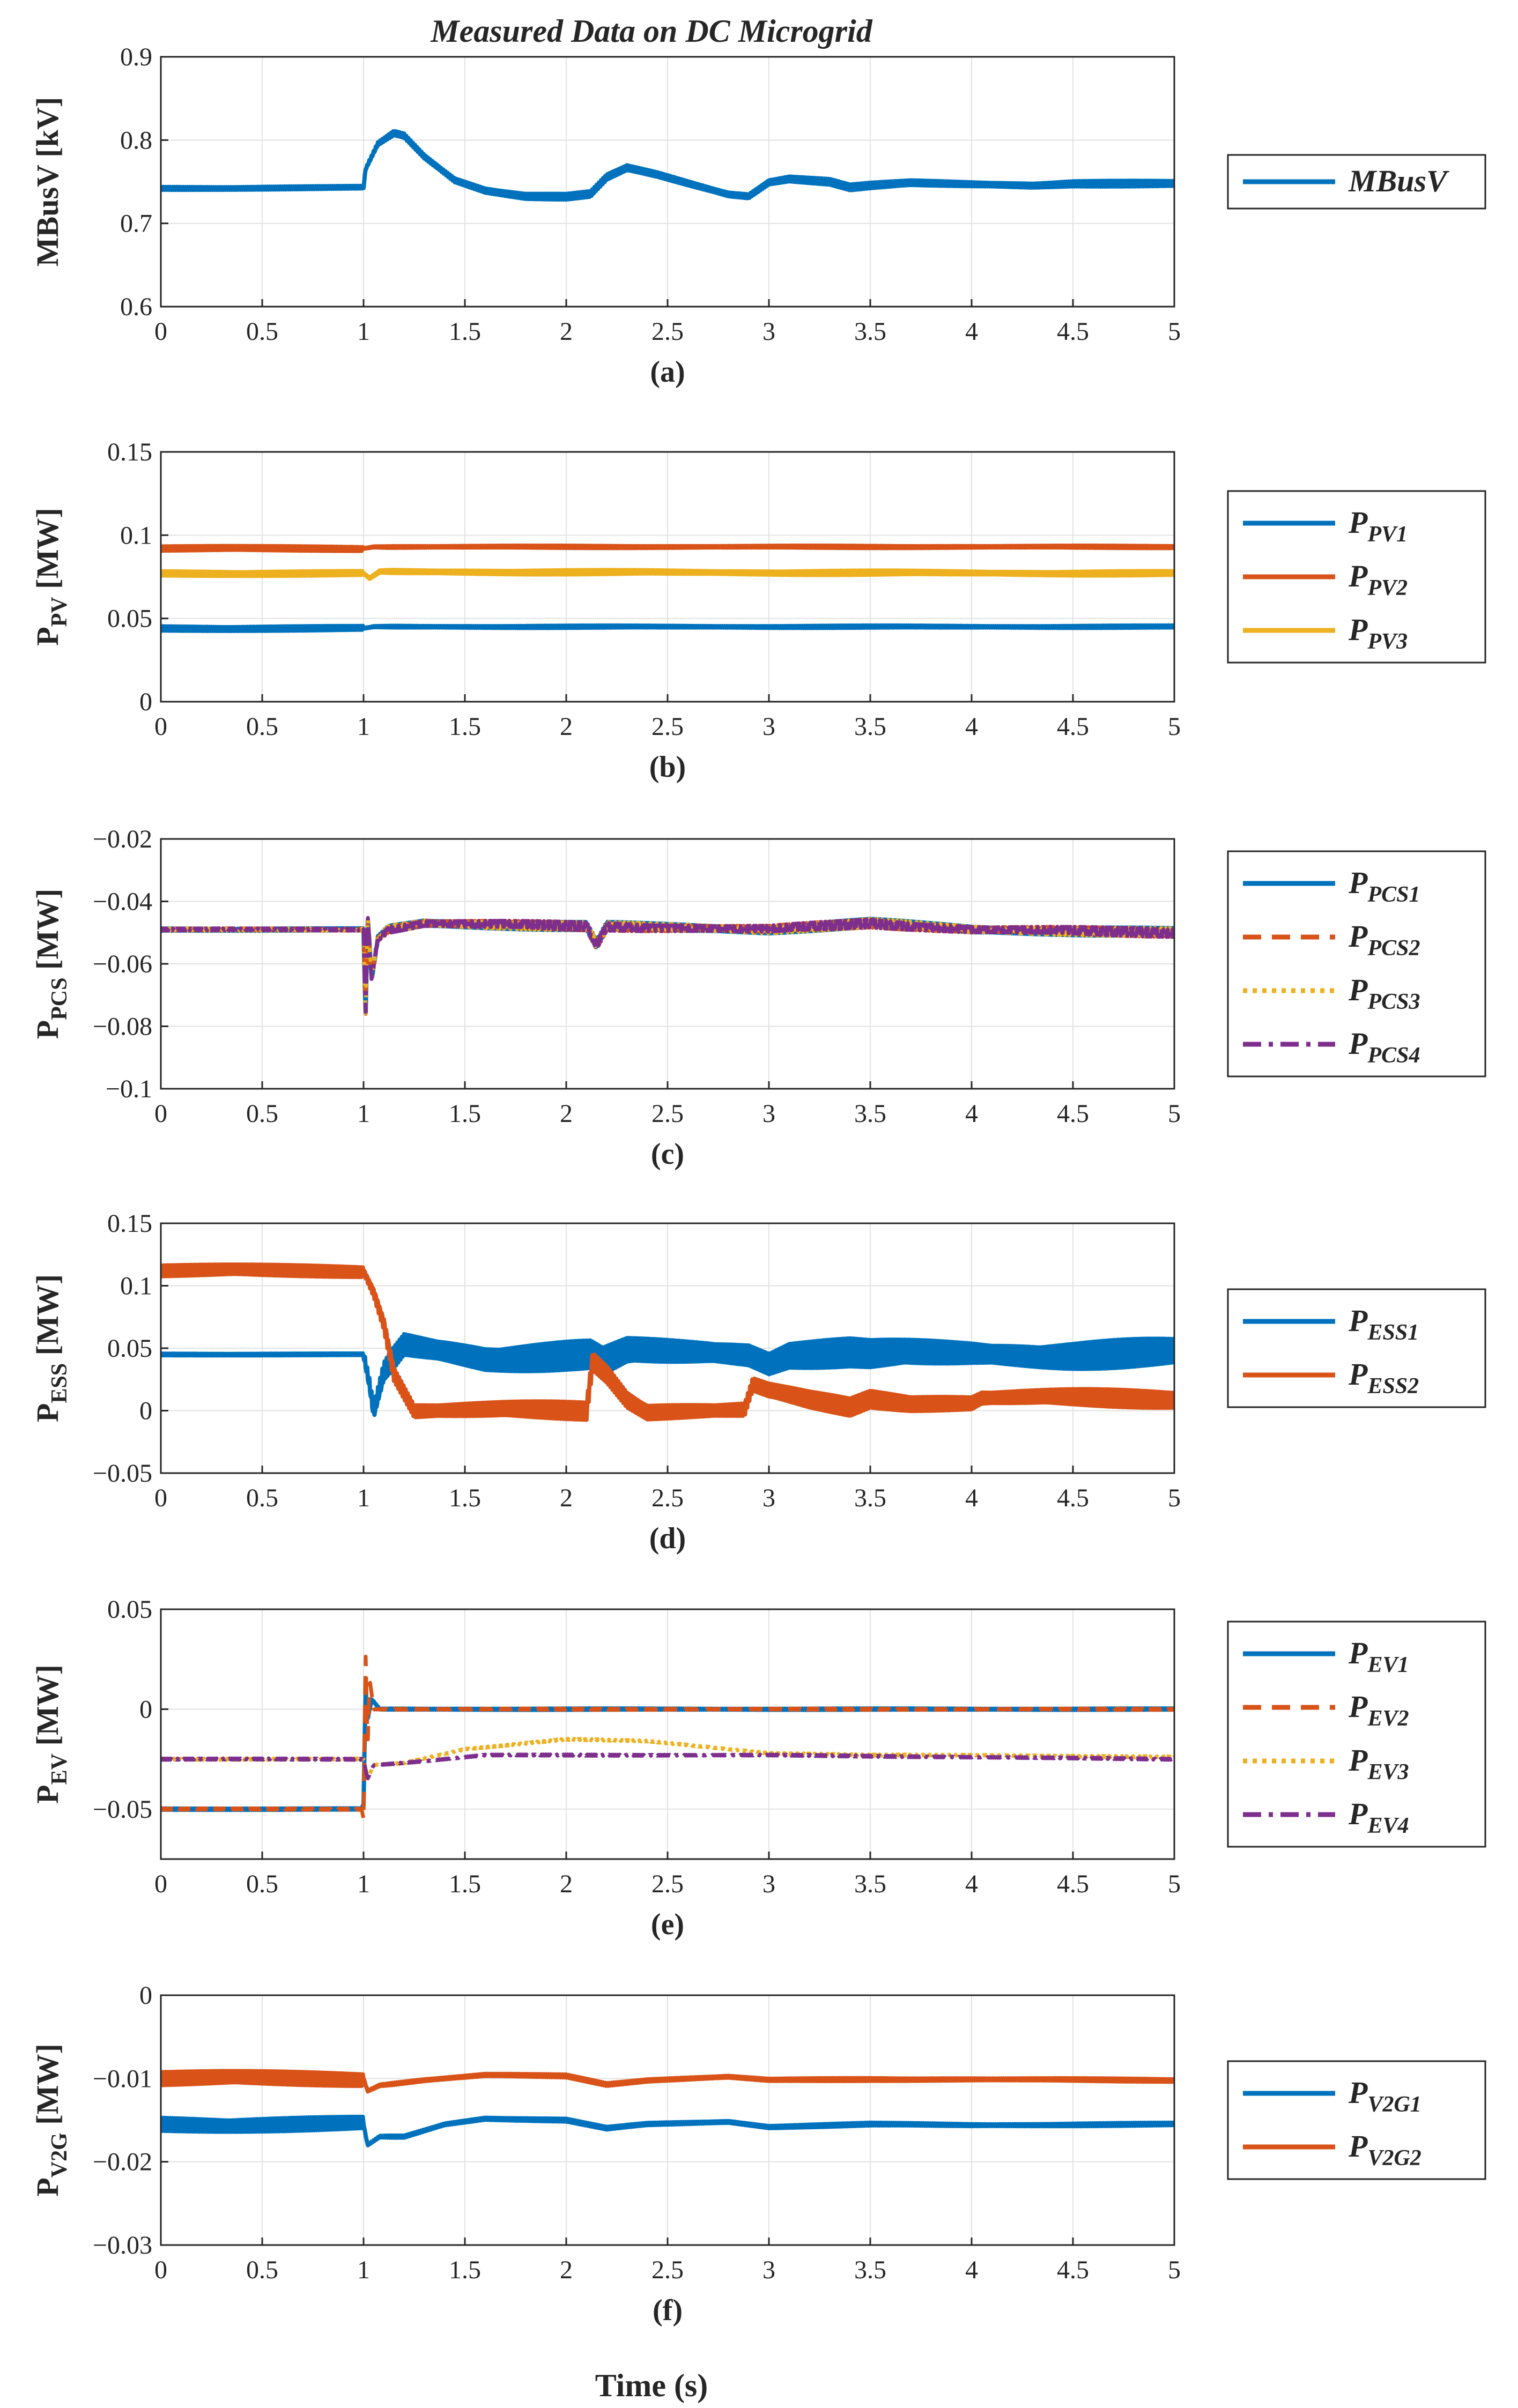  What do you see at coordinates (129, 619) in the screenshot?
I see `y-tick-label: 0.05` at bounding box center [129, 619].